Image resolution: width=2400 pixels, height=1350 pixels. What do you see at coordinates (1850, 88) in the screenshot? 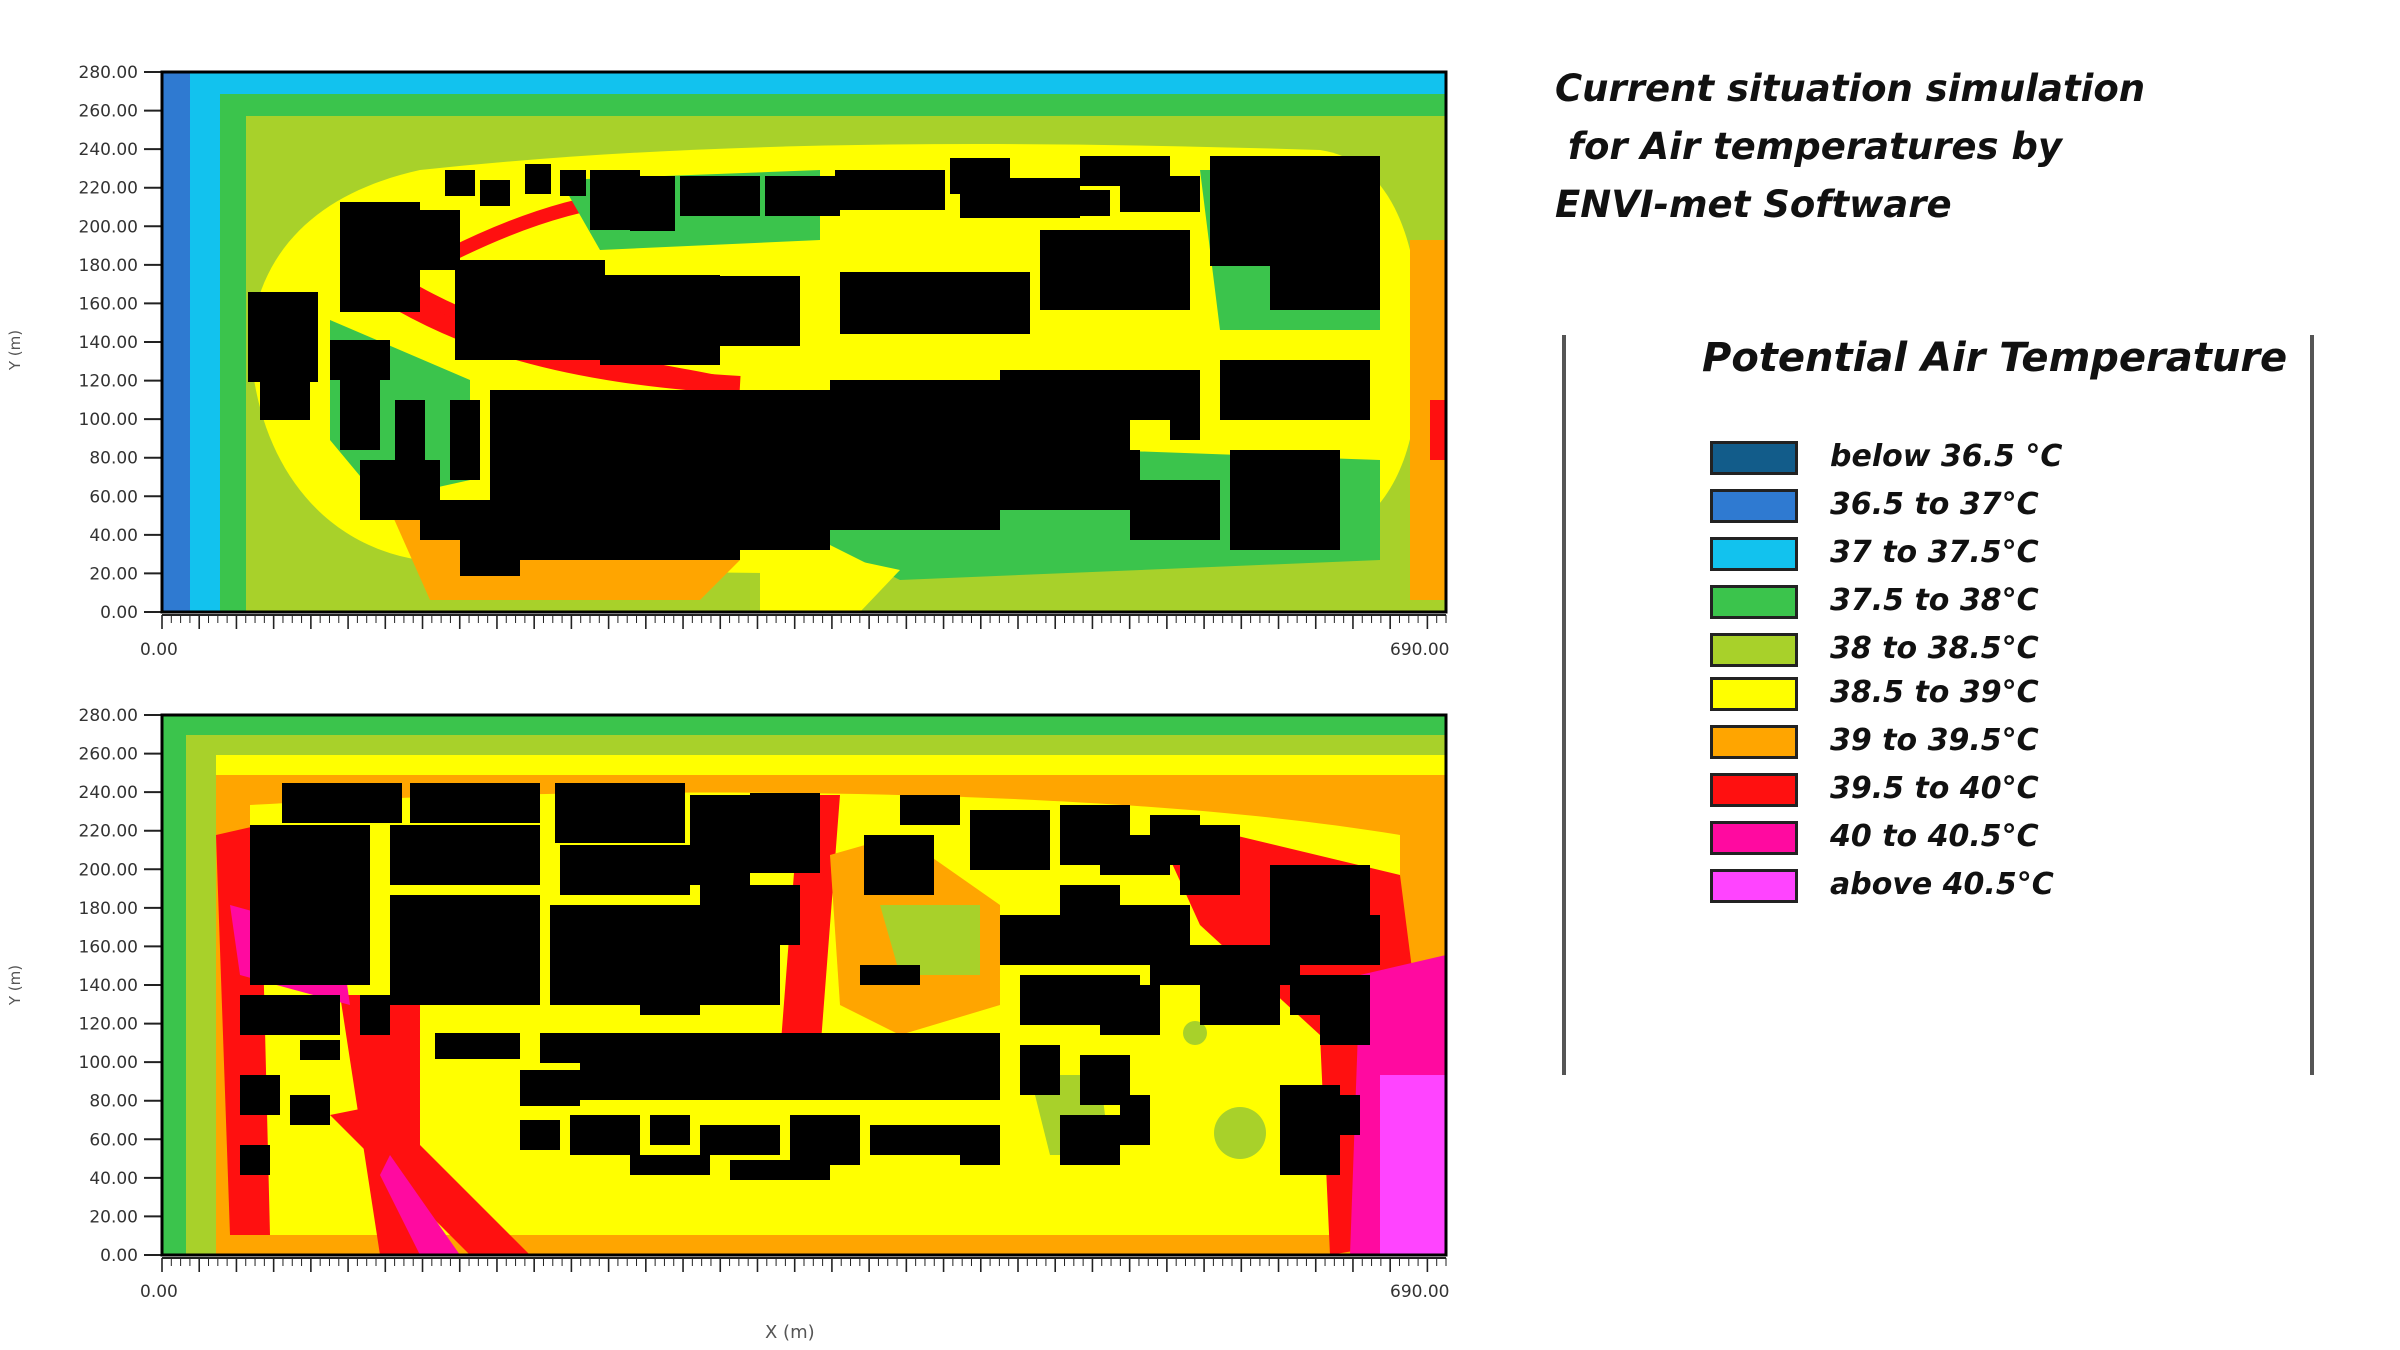
I see `title-line: Current situation simulation` at bounding box center [1850, 88].